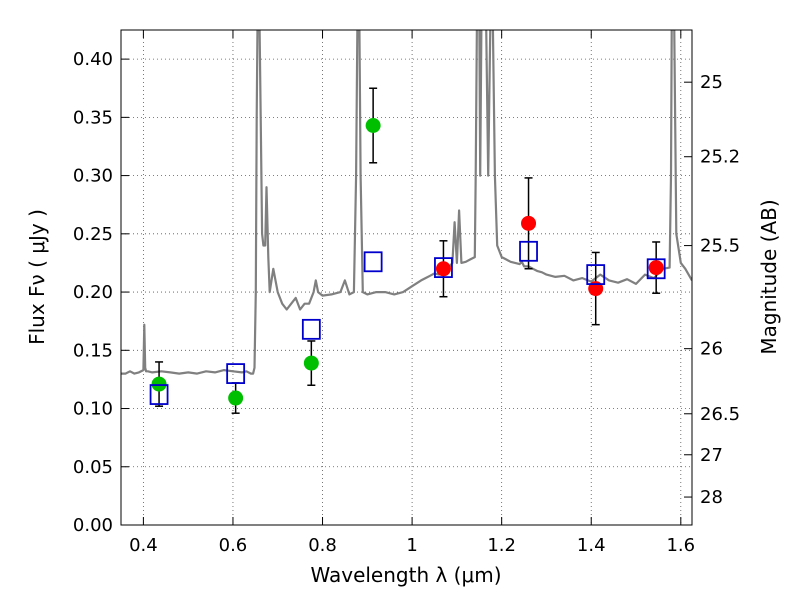 The height and width of the screenshot is (604, 800). I want to click on x-tick-label: 1.2, so click(501, 545).